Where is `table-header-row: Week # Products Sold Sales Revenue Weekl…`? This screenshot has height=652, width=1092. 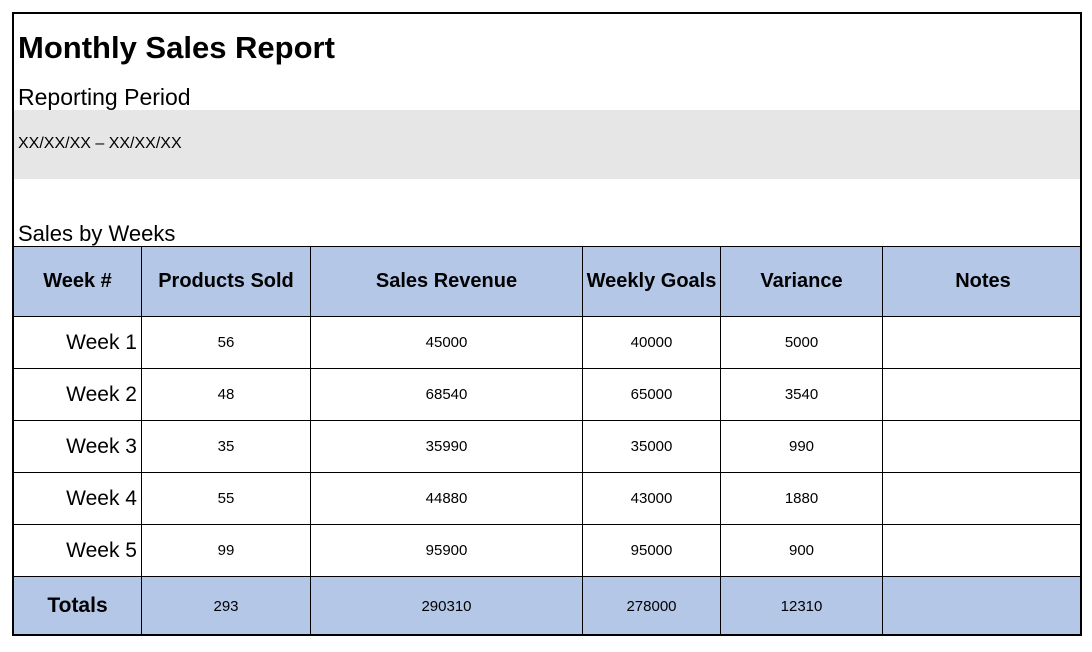
table-header-row: Week # Products Sold Sales Revenue Weekl… is located at coordinates (547, 281).